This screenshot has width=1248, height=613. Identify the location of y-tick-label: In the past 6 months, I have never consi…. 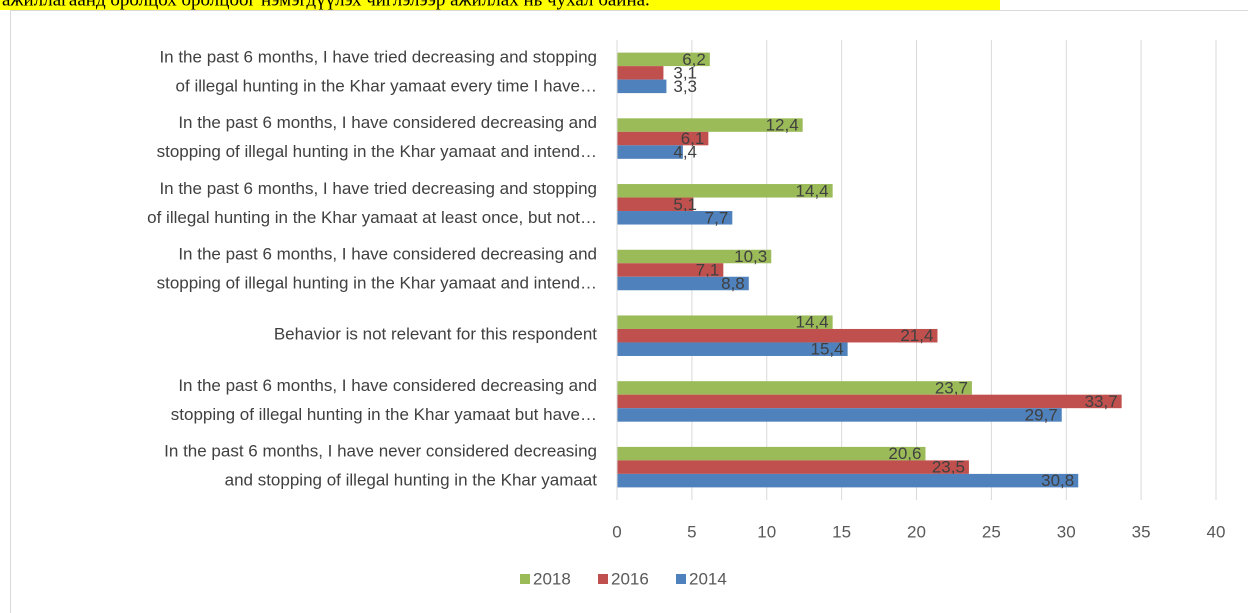
(380, 466).